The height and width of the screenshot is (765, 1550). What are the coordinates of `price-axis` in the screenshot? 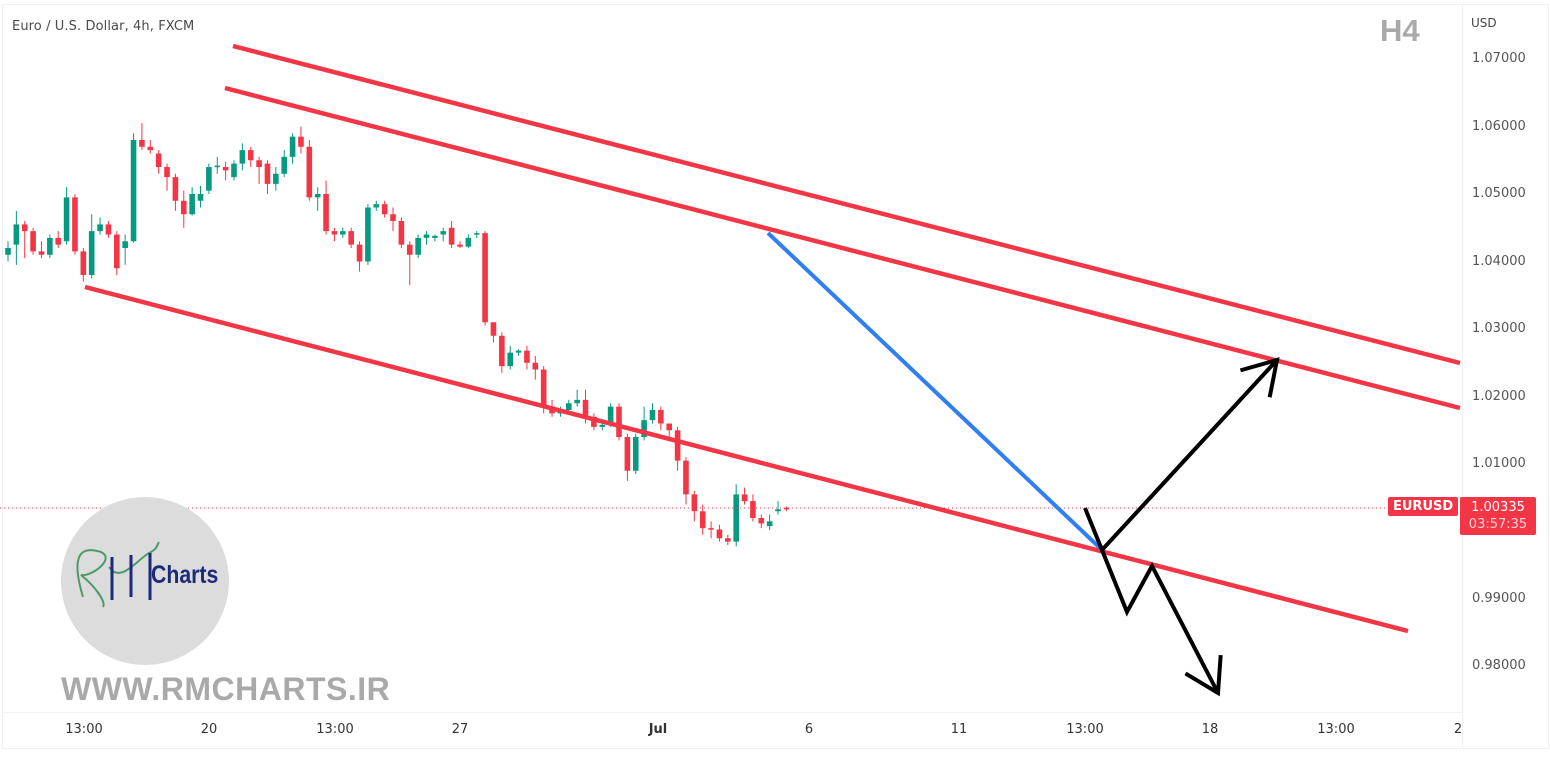 It's located at (1505, 375).